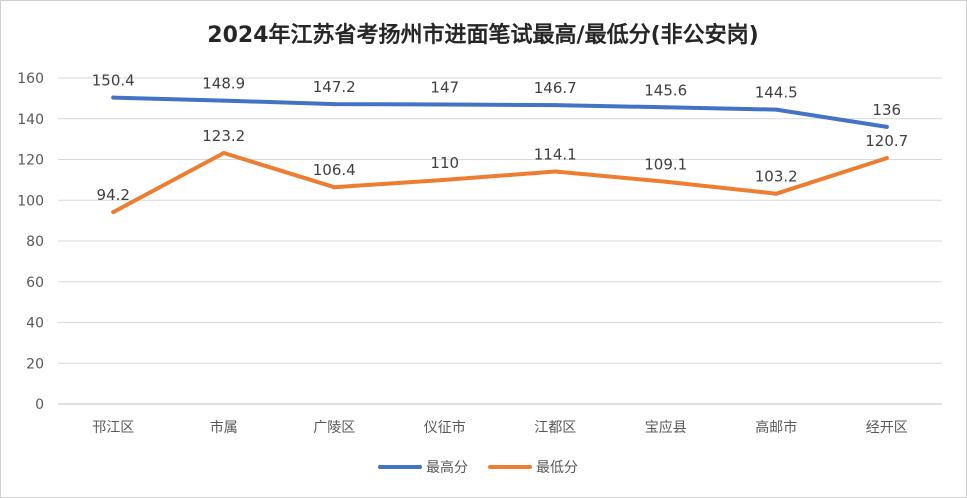  Describe the element at coordinates (447, 467) in the screenshot. I see `legend-label-1: 最高分` at that location.